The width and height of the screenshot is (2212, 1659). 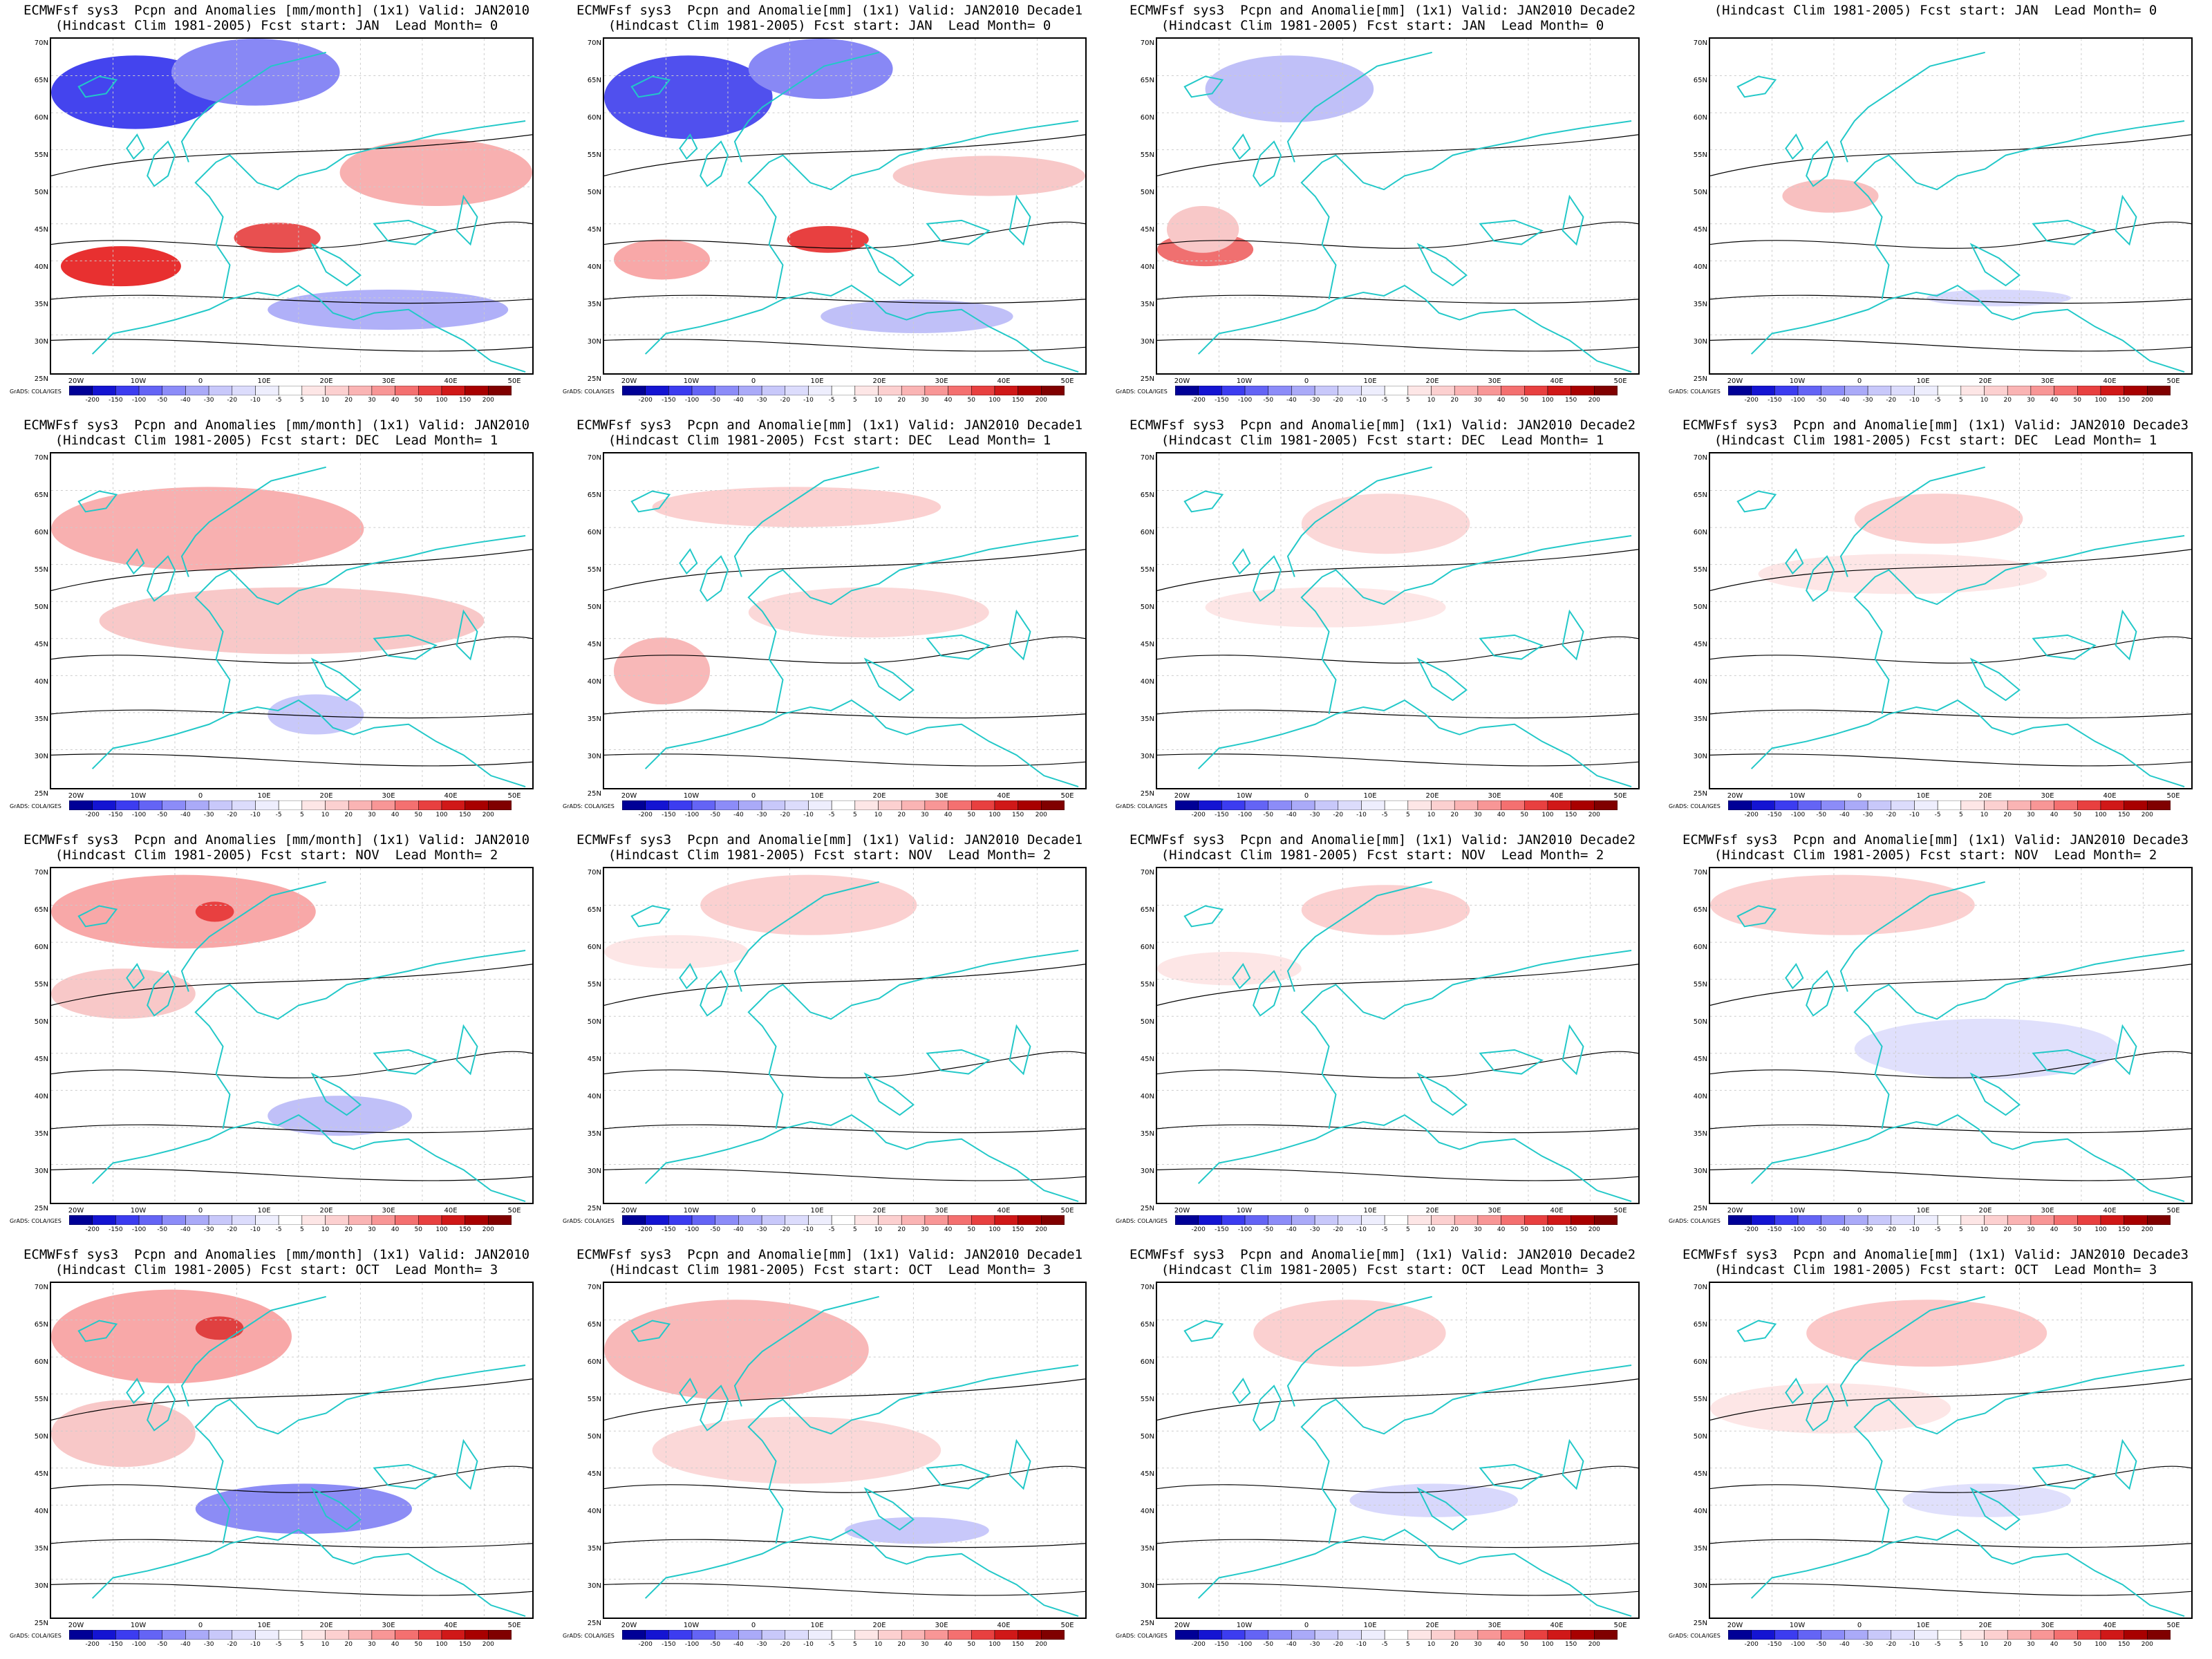 What do you see at coordinates (36, 1636) in the screenshot?
I see `grads-credit: GrADS: COLA/IGES` at bounding box center [36, 1636].